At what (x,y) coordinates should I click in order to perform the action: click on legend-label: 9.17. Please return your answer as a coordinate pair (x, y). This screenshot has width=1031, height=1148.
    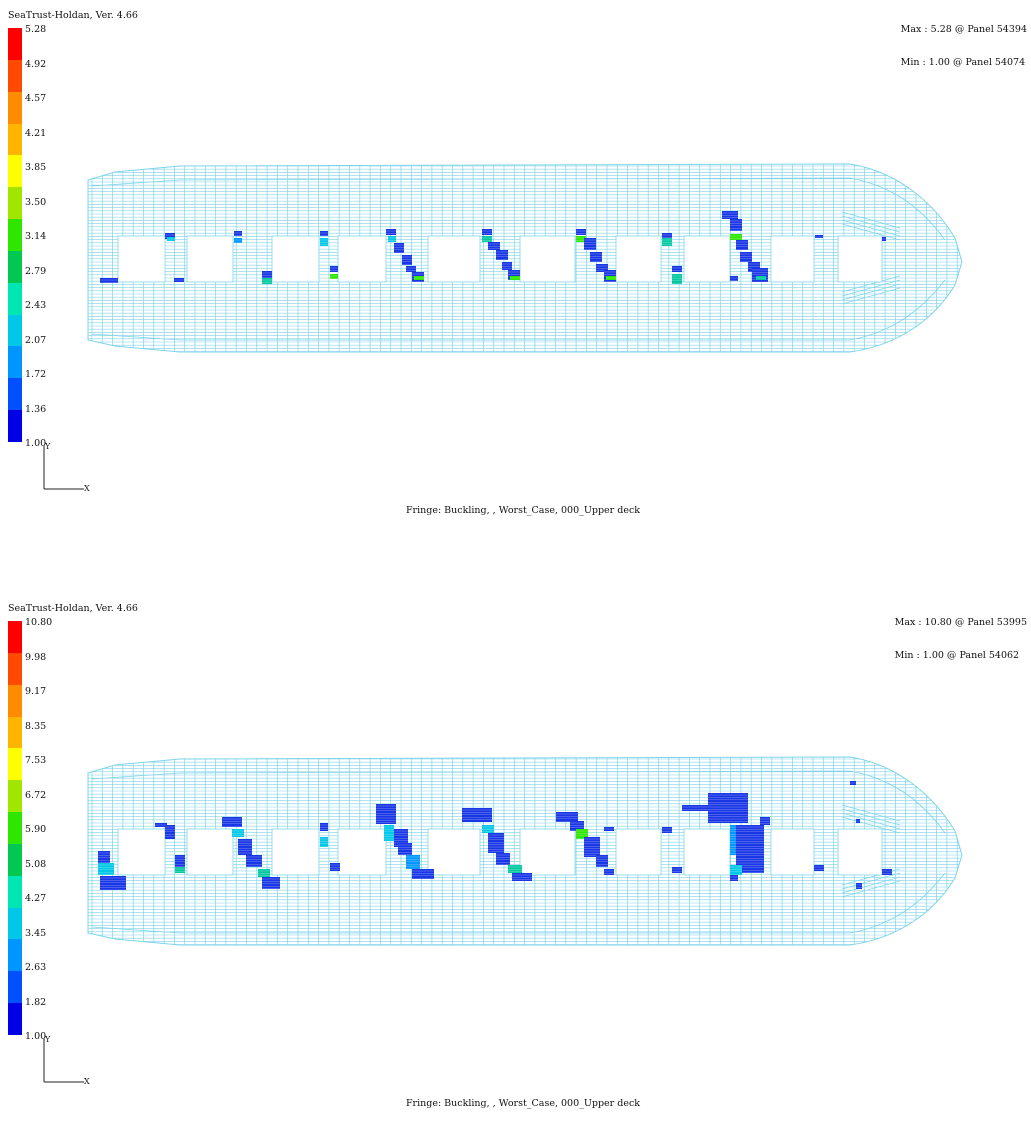
    Looking at the image, I should click on (36, 691).